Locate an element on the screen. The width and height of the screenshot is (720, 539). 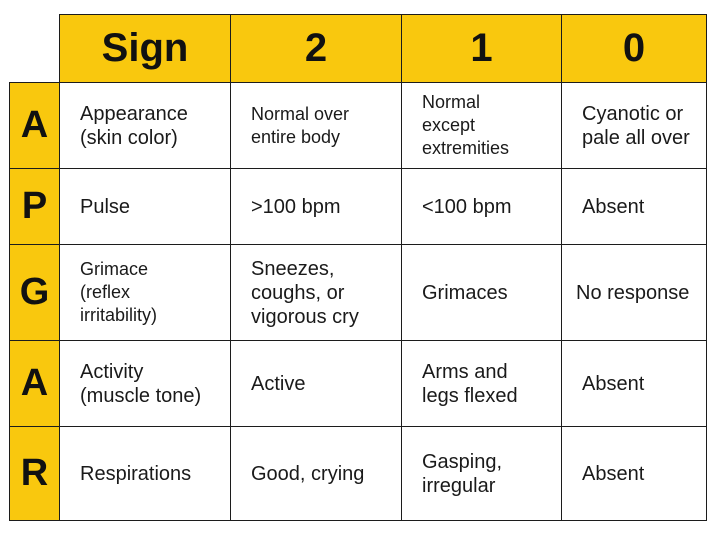
score-2-cell: >100 bpm is located at coordinates (316, 206).